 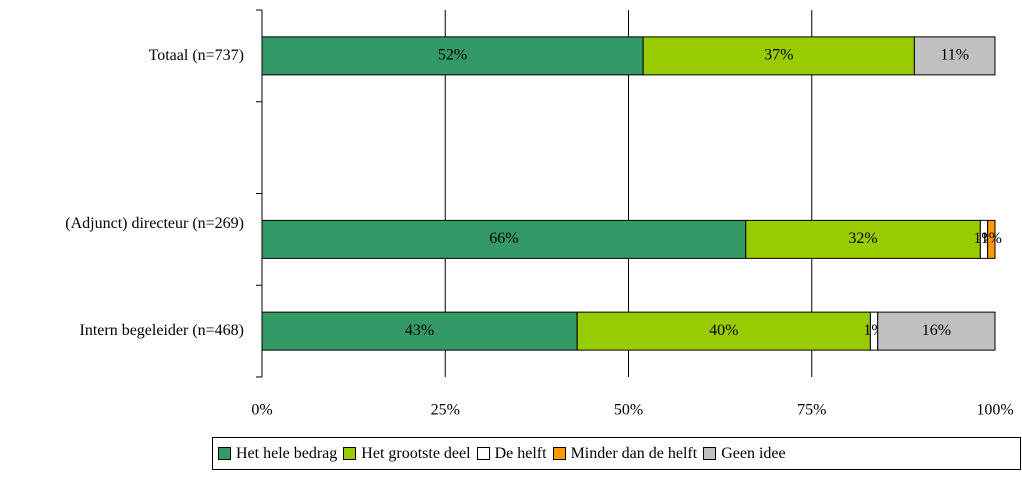 I want to click on legend-item: De helft, so click(x=511, y=453).